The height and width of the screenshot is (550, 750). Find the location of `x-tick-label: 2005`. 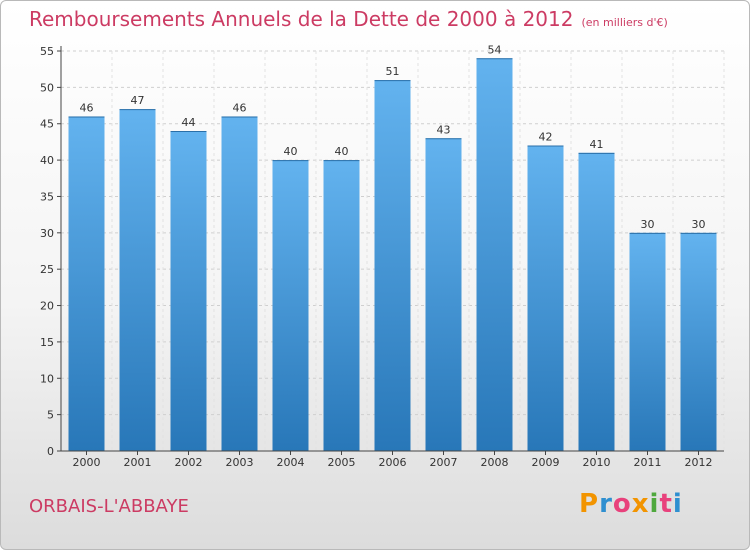

x-tick-label: 2005 is located at coordinates (342, 462).